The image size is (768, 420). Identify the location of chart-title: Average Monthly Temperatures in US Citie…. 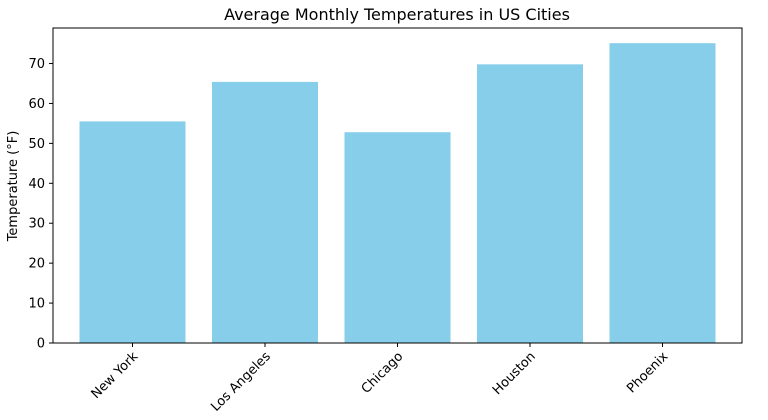
(397, 14).